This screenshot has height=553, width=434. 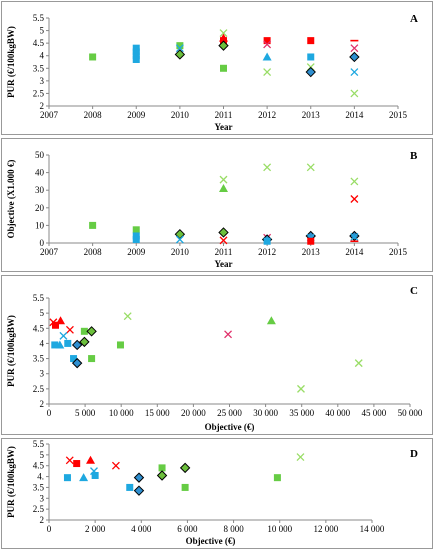 I want to click on x-tick-label: 2009, so click(x=136, y=252).